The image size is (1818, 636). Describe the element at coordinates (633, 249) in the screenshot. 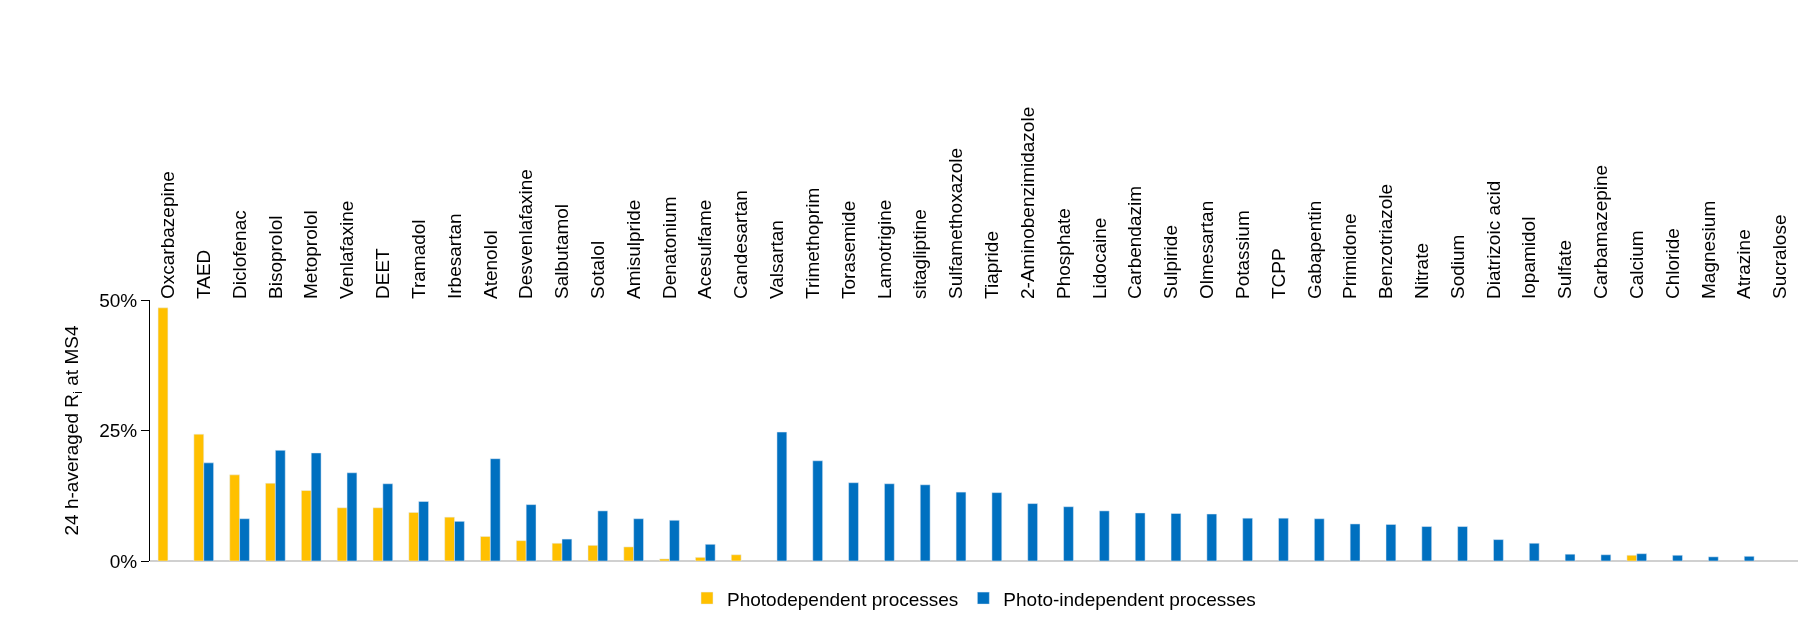

I see `x-tick-label: Amisulpride` at that location.